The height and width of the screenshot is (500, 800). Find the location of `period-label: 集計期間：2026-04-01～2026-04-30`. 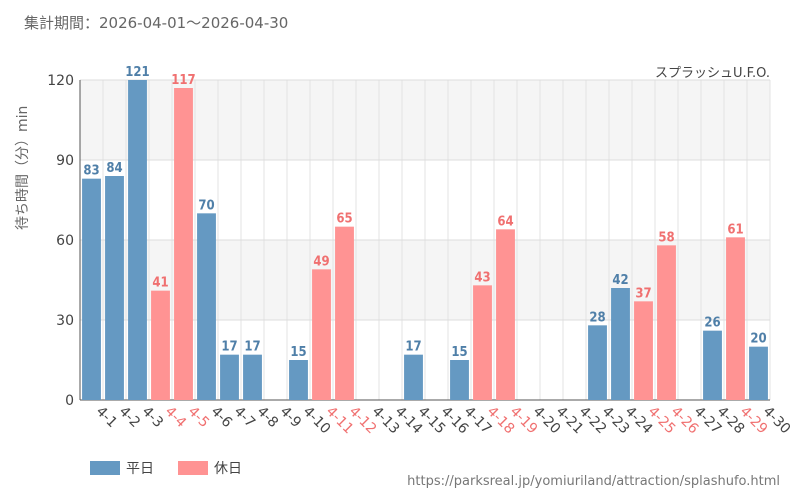

period-label: 集計期間：2026-04-01～2026-04-30 is located at coordinates (156, 23).